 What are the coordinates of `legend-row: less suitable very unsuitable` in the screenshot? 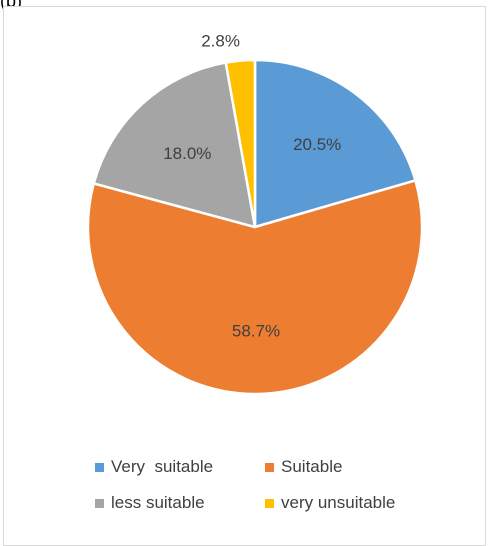 It's located at (265, 503).